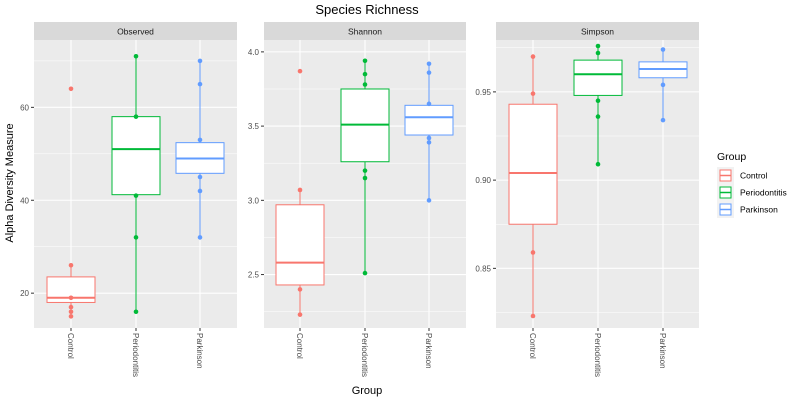 This screenshot has width=800, height=400. Describe the element at coordinates (731, 157) in the screenshot. I see `legend-title: Group` at that location.